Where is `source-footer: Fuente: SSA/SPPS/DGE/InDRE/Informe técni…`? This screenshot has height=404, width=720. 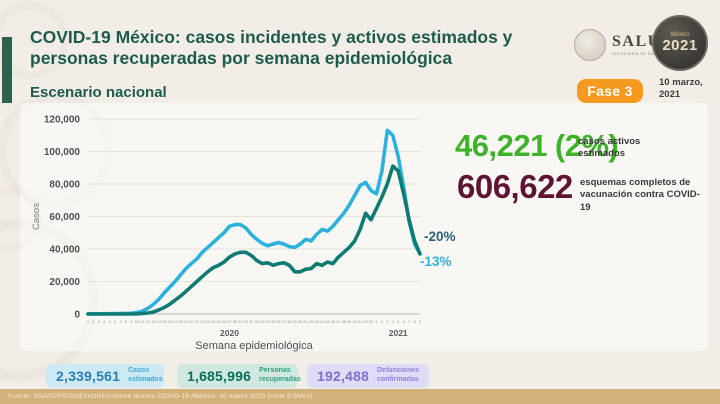
source-footer: Fuente: SSA/SPPS/DGE/InDRE/Informe técni… is located at coordinates (360, 396).